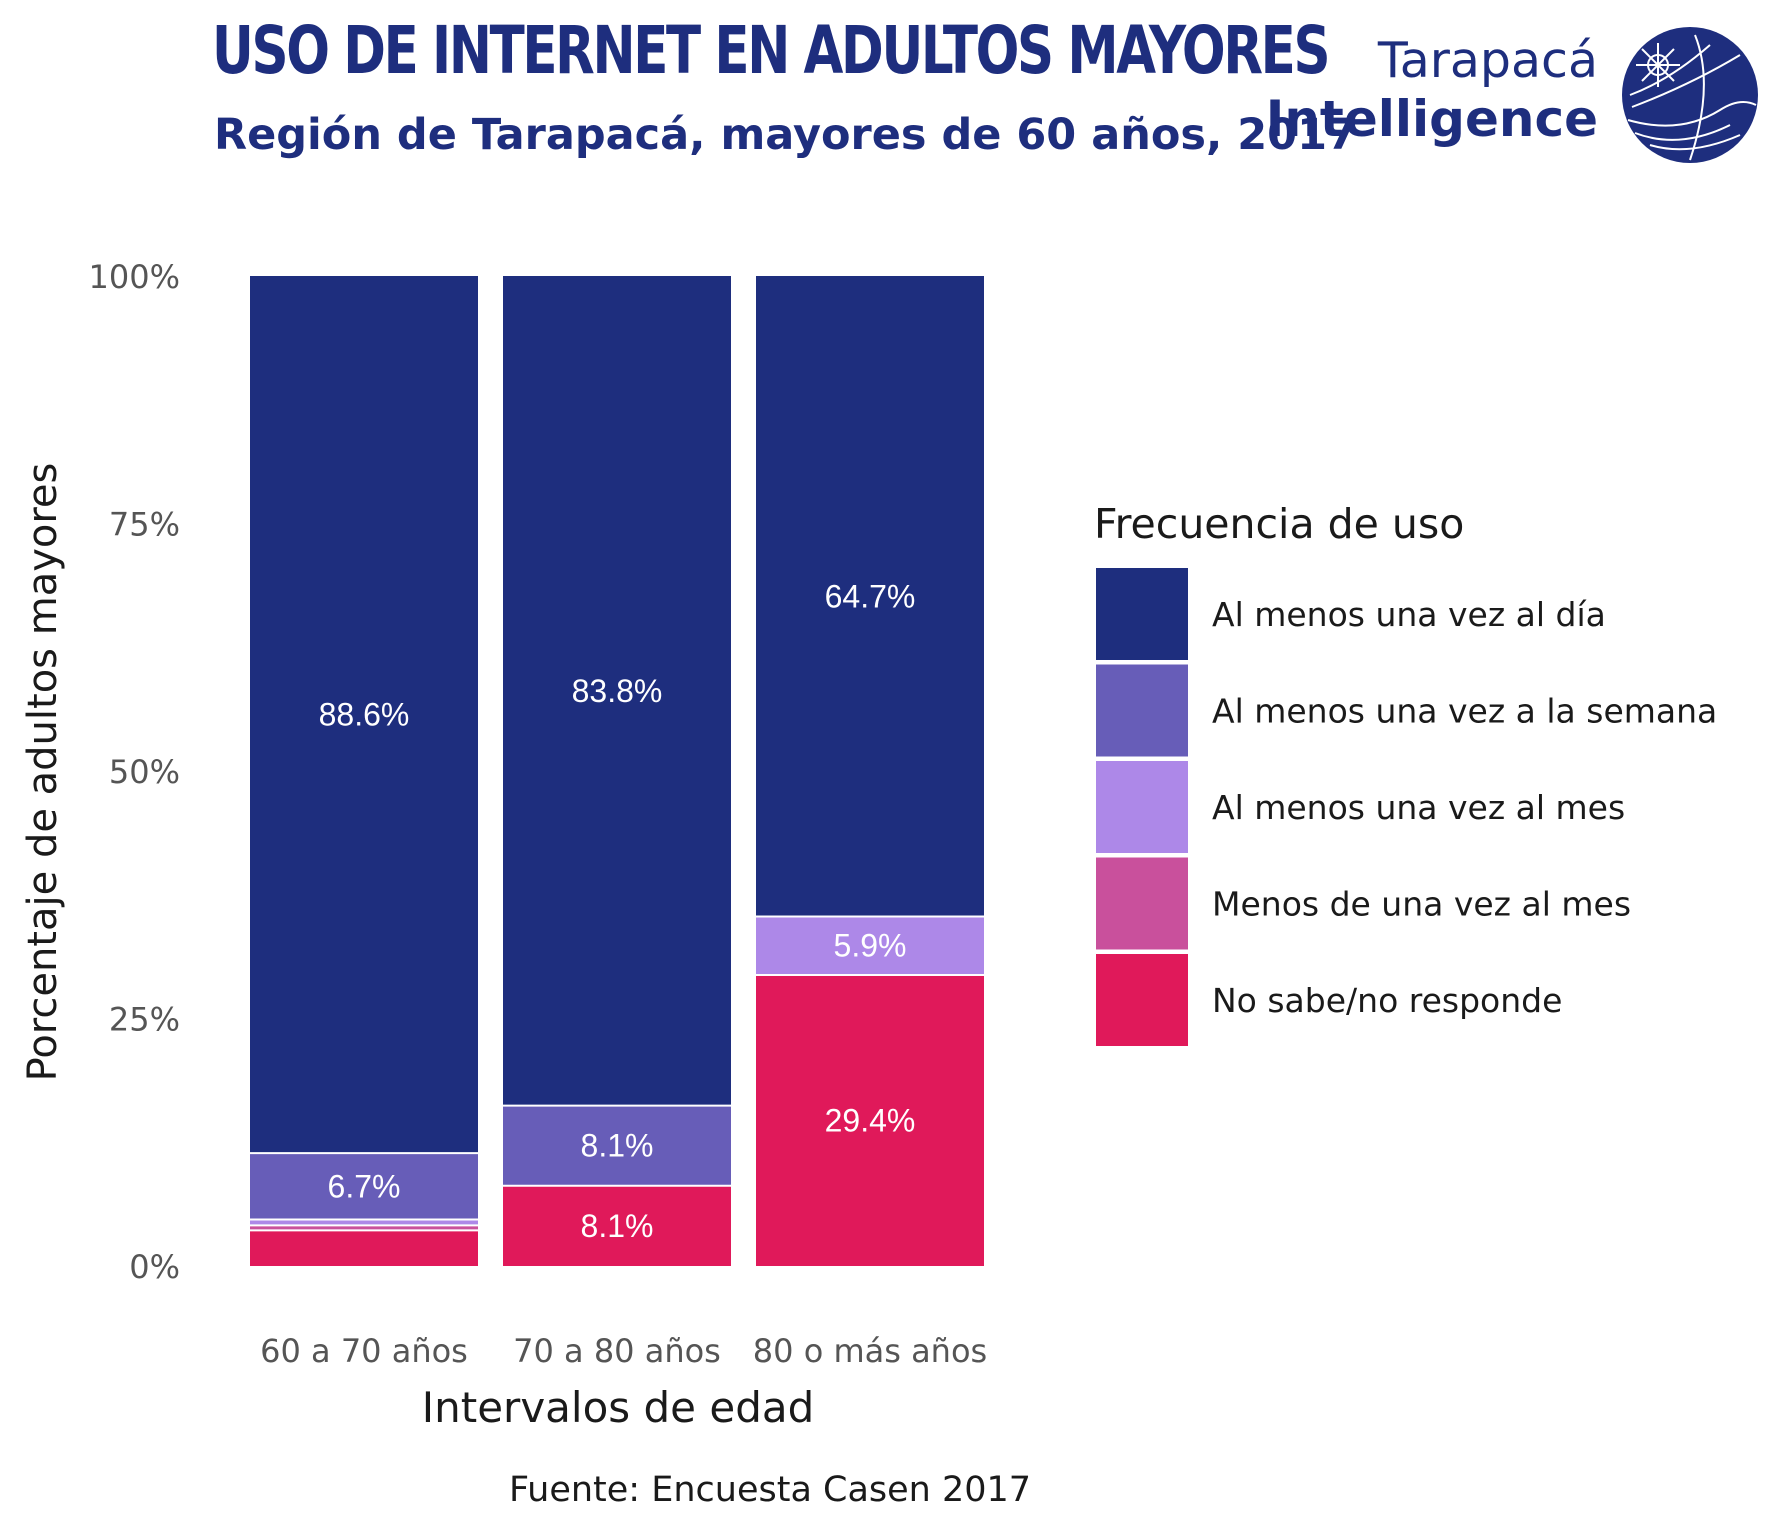 The height and width of the screenshot is (1535, 1771). I want to click on brand-logo: Tarapacá Intelligence, so click(1513, 95).